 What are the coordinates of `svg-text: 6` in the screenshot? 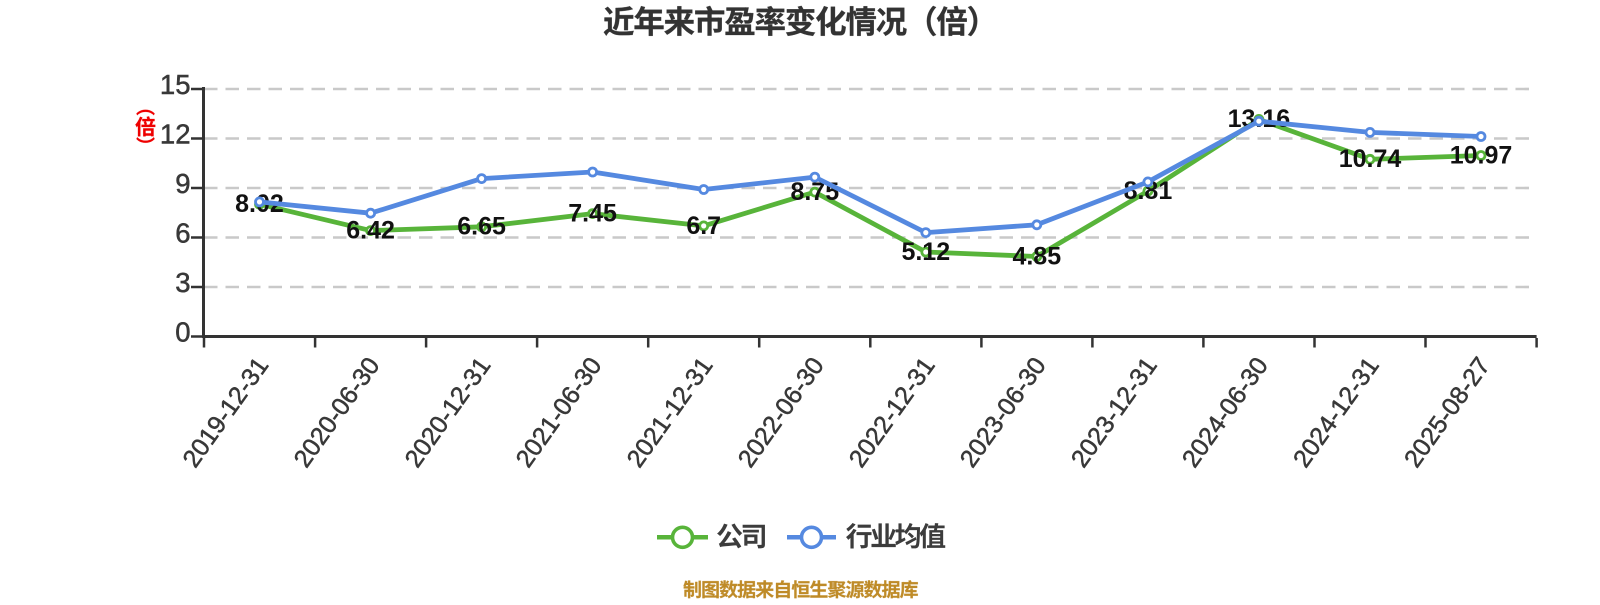 It's located at (182, 233).